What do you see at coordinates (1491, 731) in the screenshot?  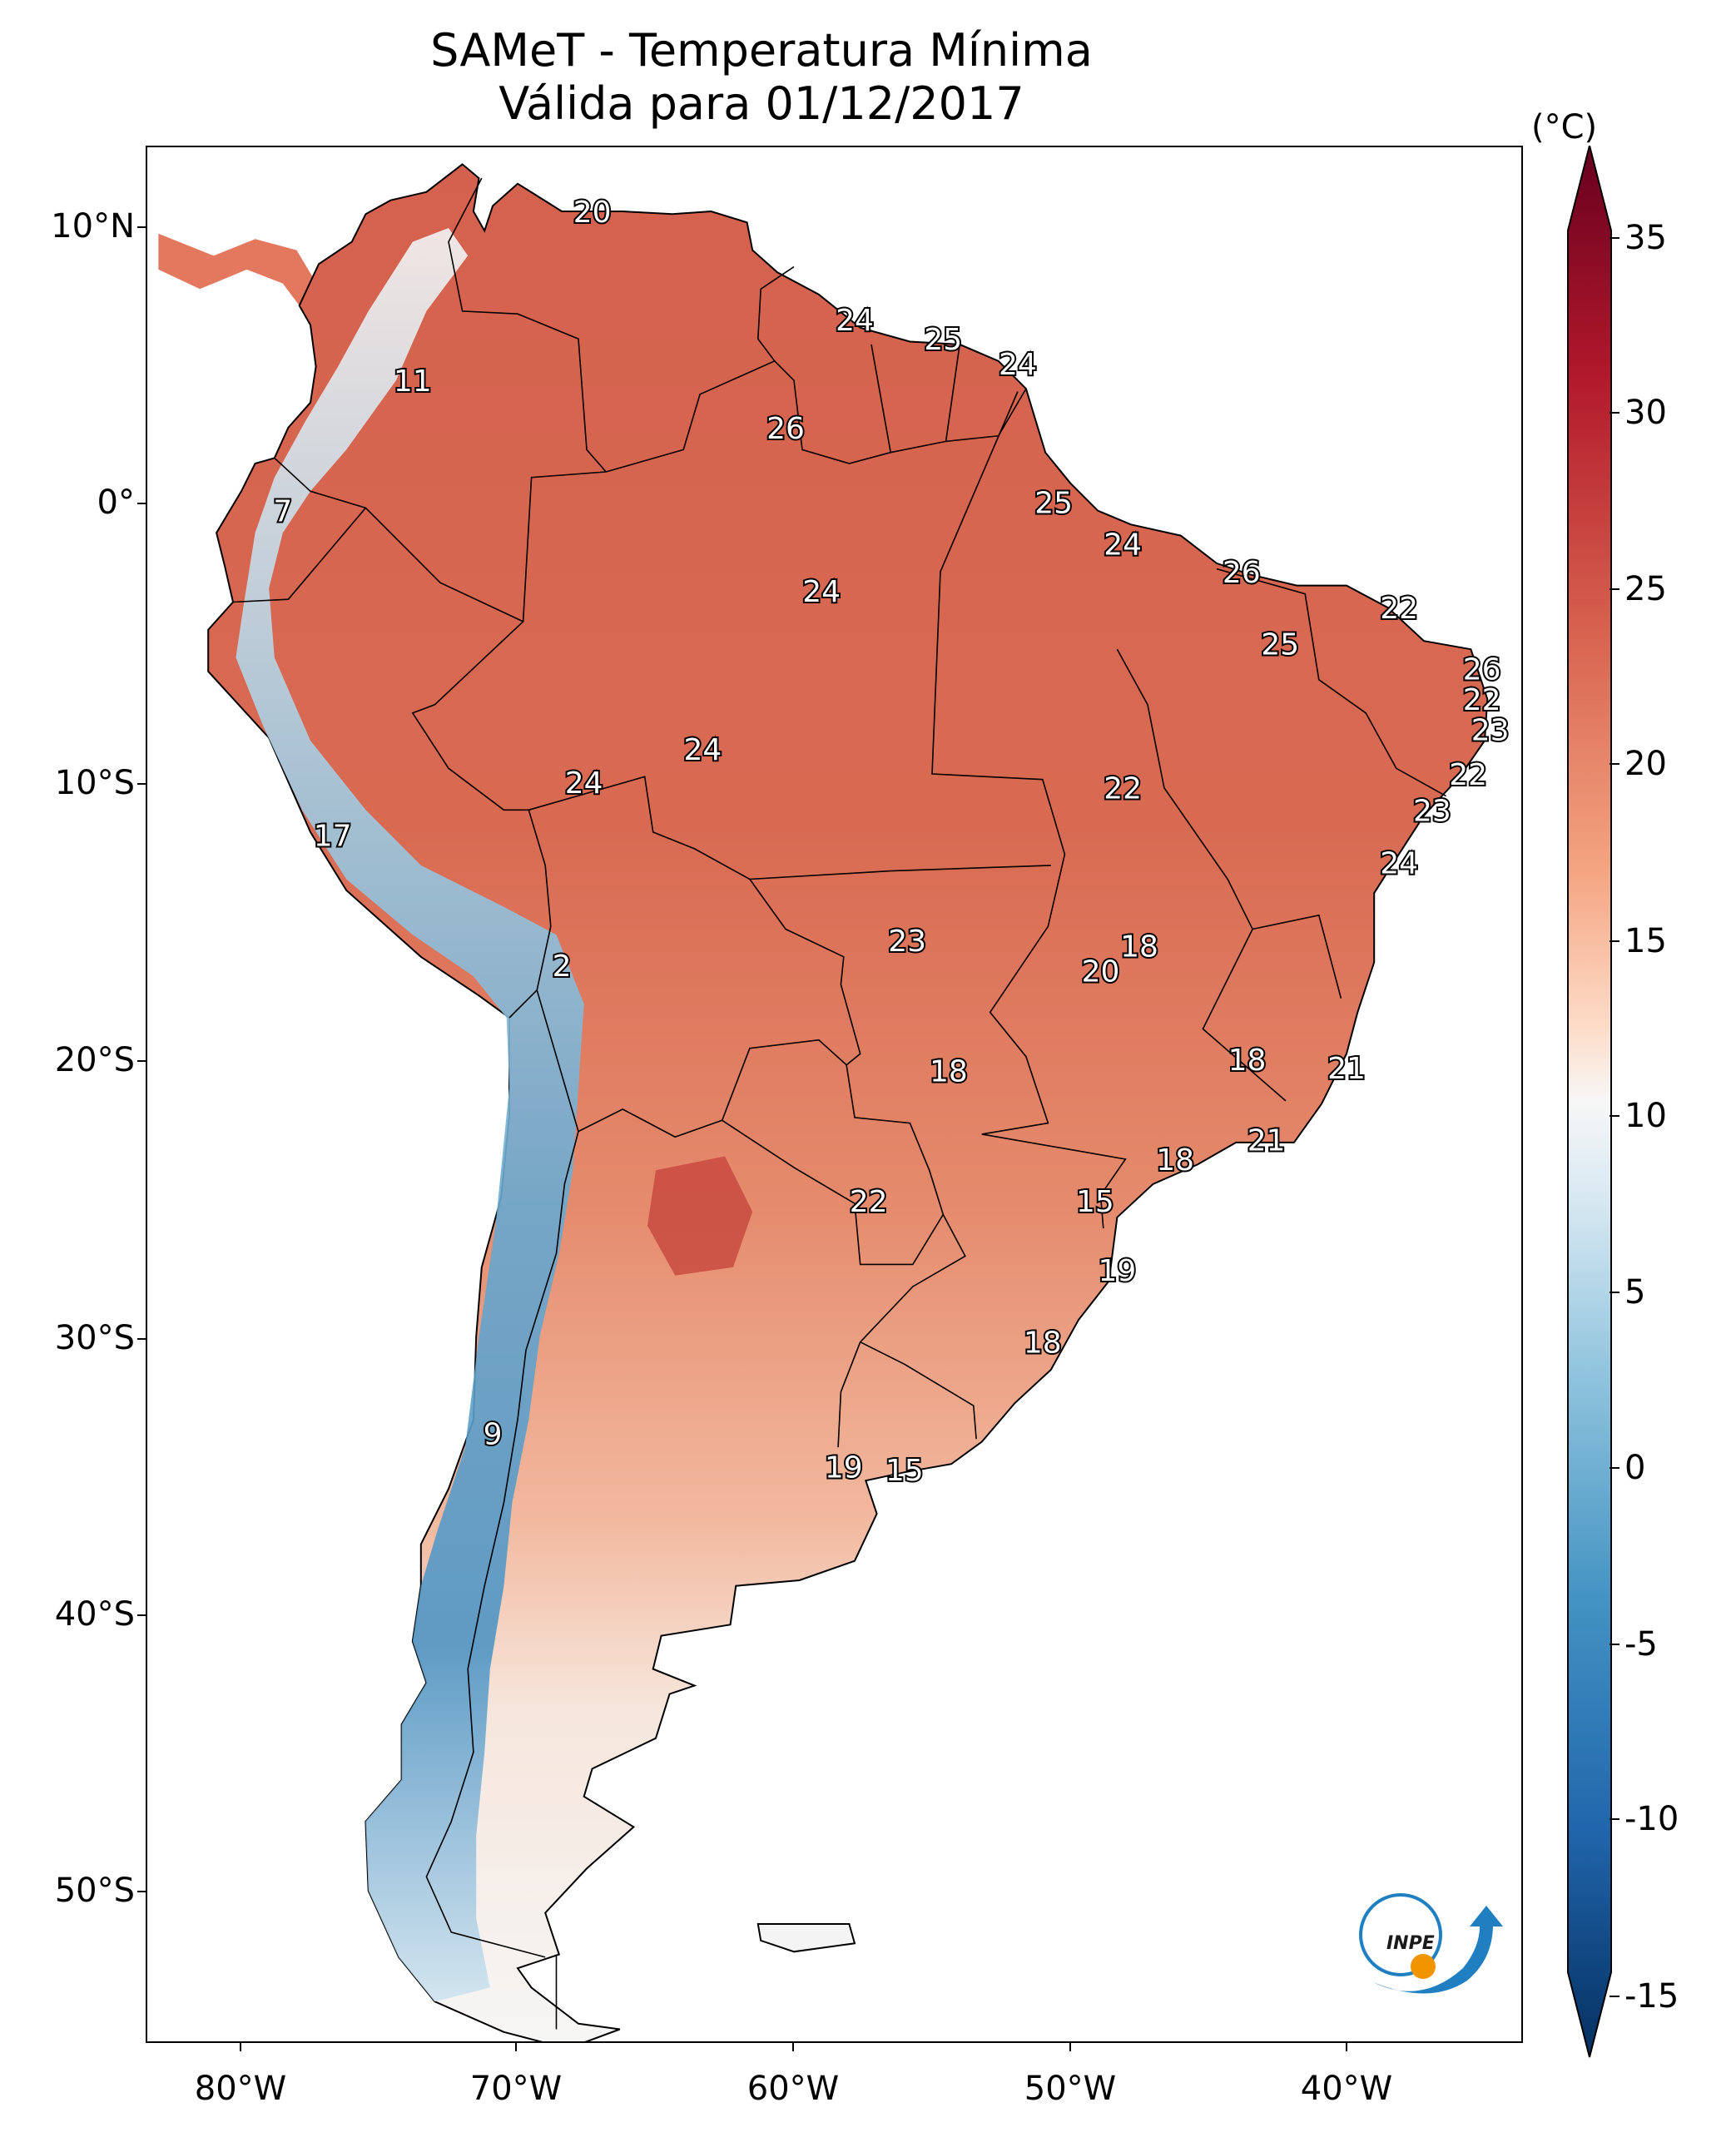 I see `contour-label: 23` at bounding box center [1491, 731].